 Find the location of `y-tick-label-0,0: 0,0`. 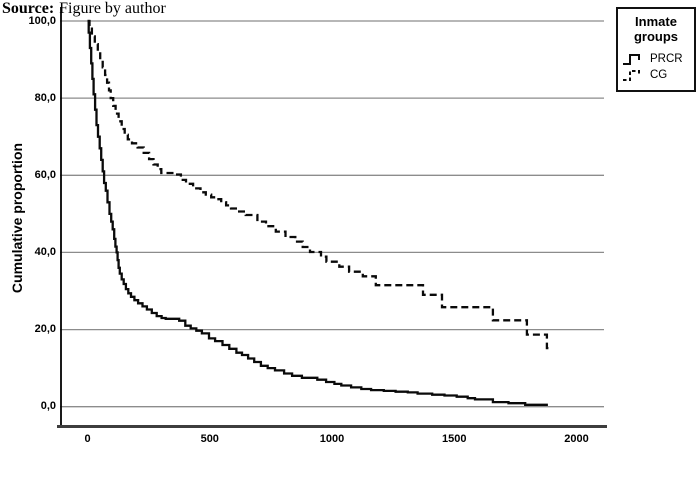

y-tick-label-0,0: 0,0 is located at coordinates (48, 406).